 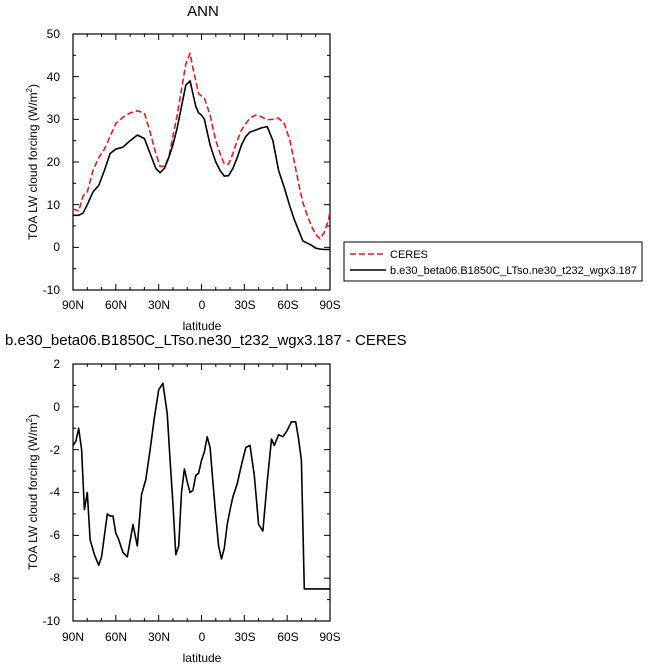 What do you see at coordinates (201, 165) in the screenshot?
I see `top-series-line-b` at bounding box center [201, 165].